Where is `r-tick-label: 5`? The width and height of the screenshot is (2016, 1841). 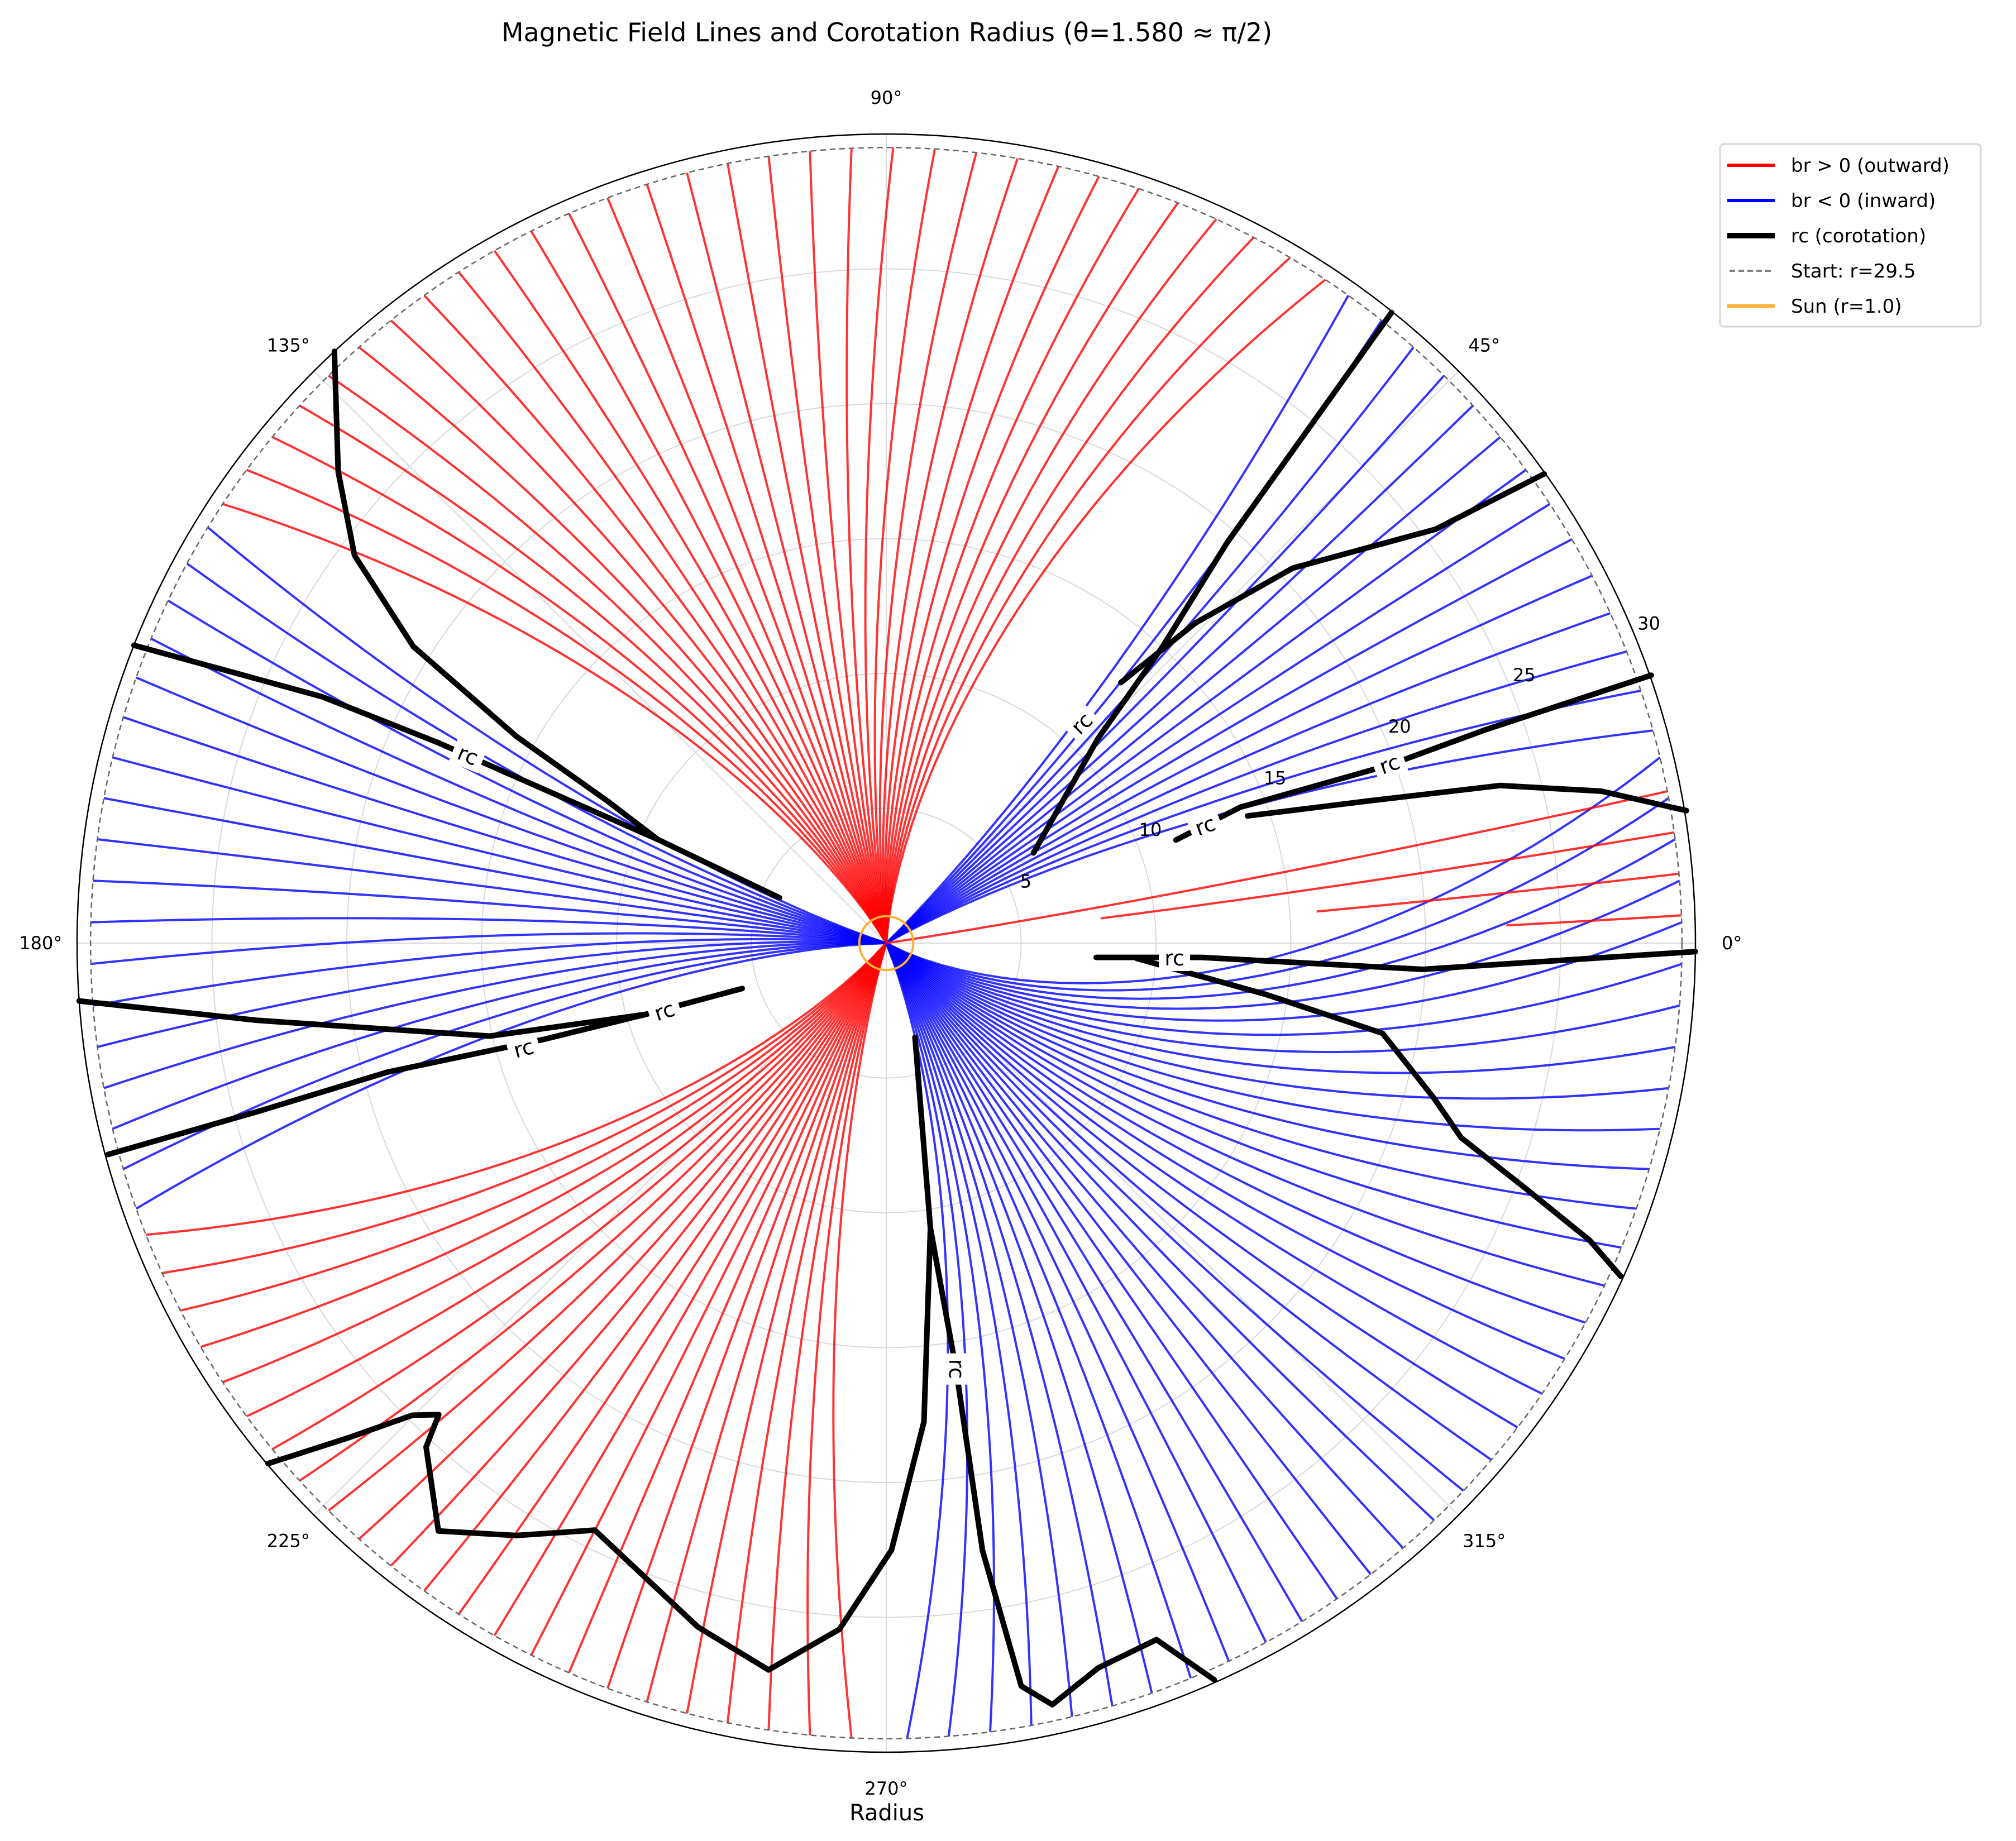 r-tick-label: 5 is located at coordinates (1026, 881).